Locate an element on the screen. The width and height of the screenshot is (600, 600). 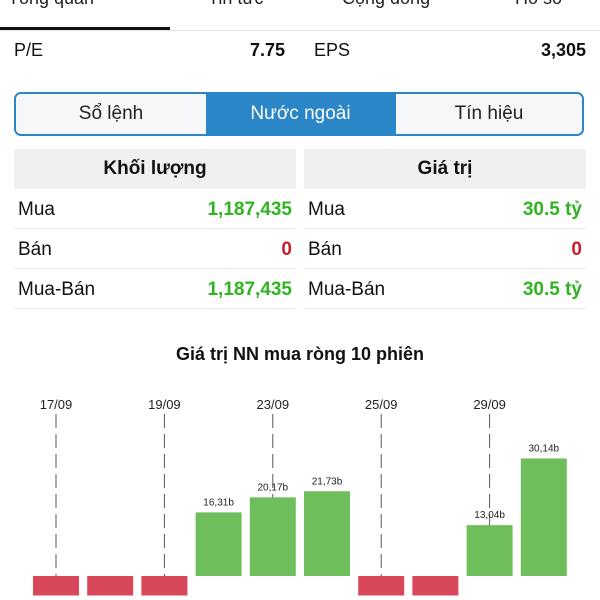
segment-signals: Tín hiệu is located at coordinates (488, 114).